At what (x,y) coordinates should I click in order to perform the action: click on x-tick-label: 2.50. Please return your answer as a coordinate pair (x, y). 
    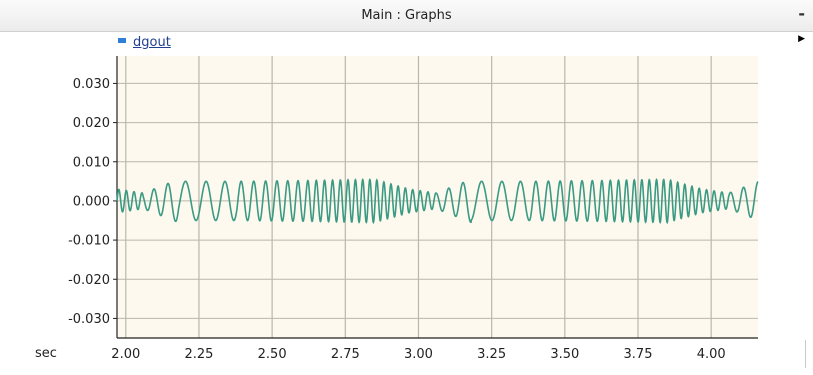
    Looking at the image, I should click on (272, 354).